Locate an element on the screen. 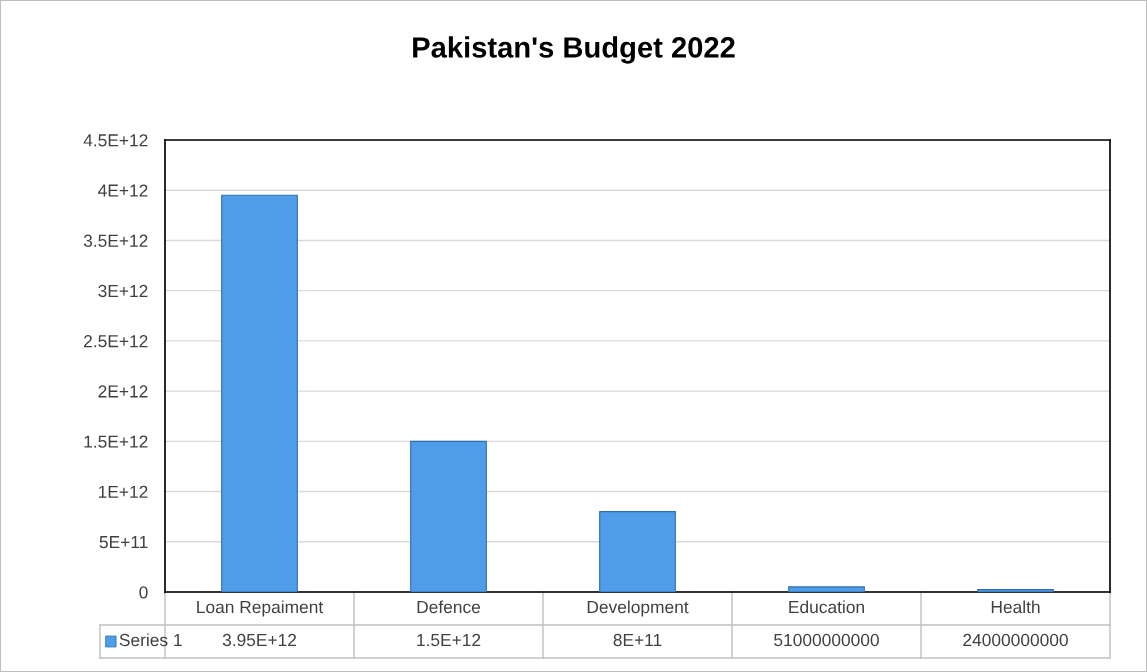 Image resolution: width=1147 pixels, height=672 pixels. y-tick-label: 3.5E+12 is located at coordinates (115, 240).